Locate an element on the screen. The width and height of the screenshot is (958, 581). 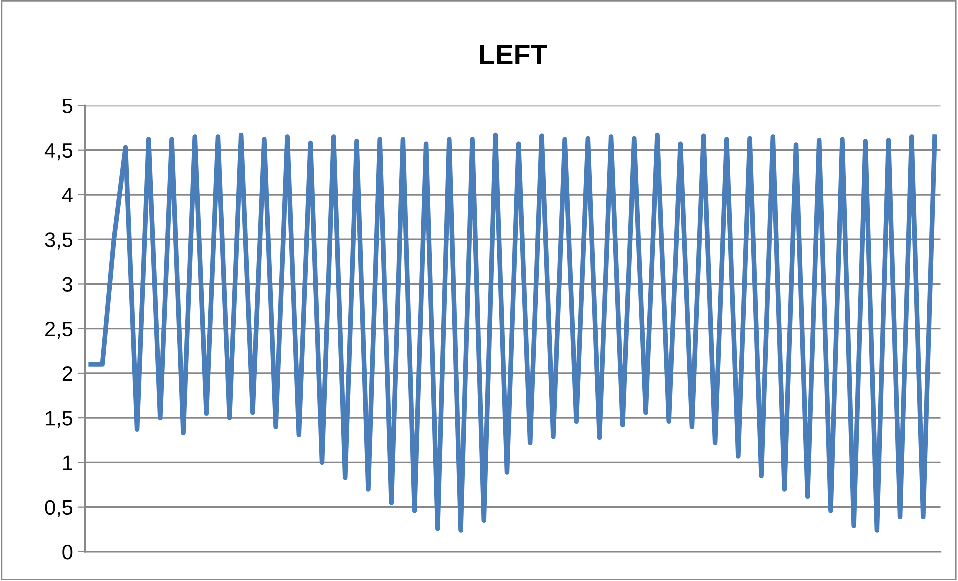
y-tick-label: 3,5 is located at coordinates (59, 241).